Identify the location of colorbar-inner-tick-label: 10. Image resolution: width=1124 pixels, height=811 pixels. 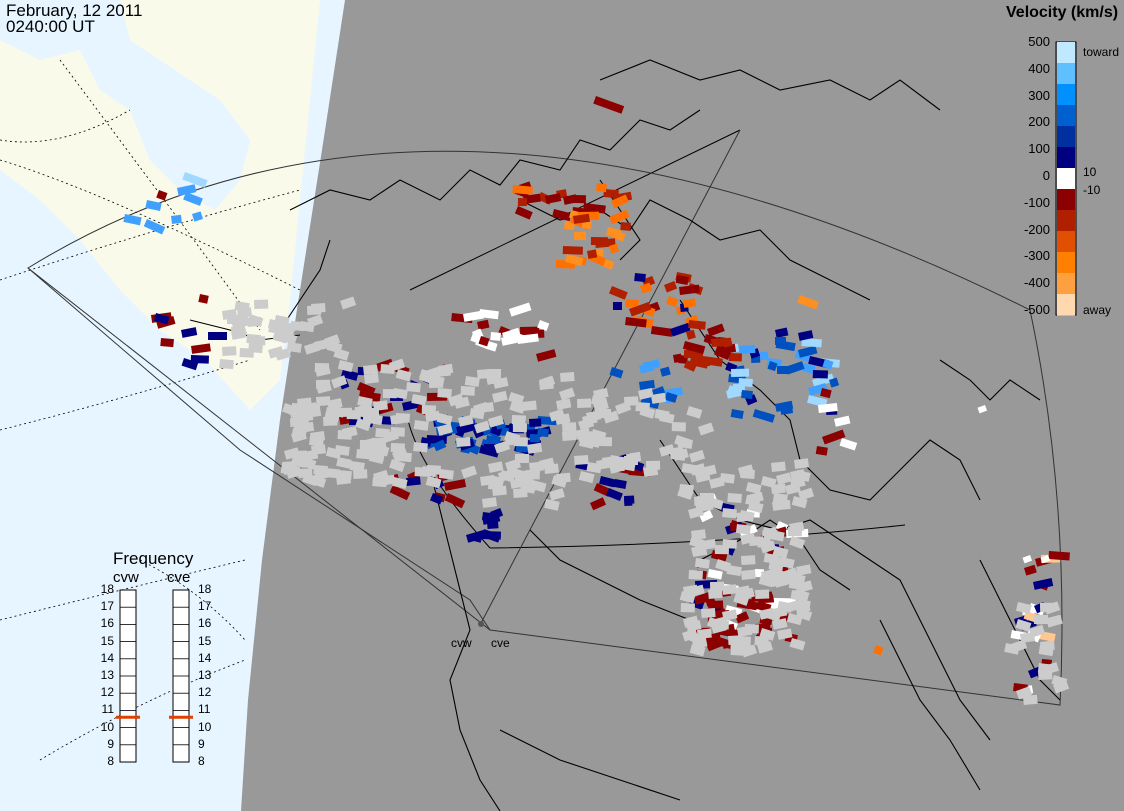
(1090, 172).